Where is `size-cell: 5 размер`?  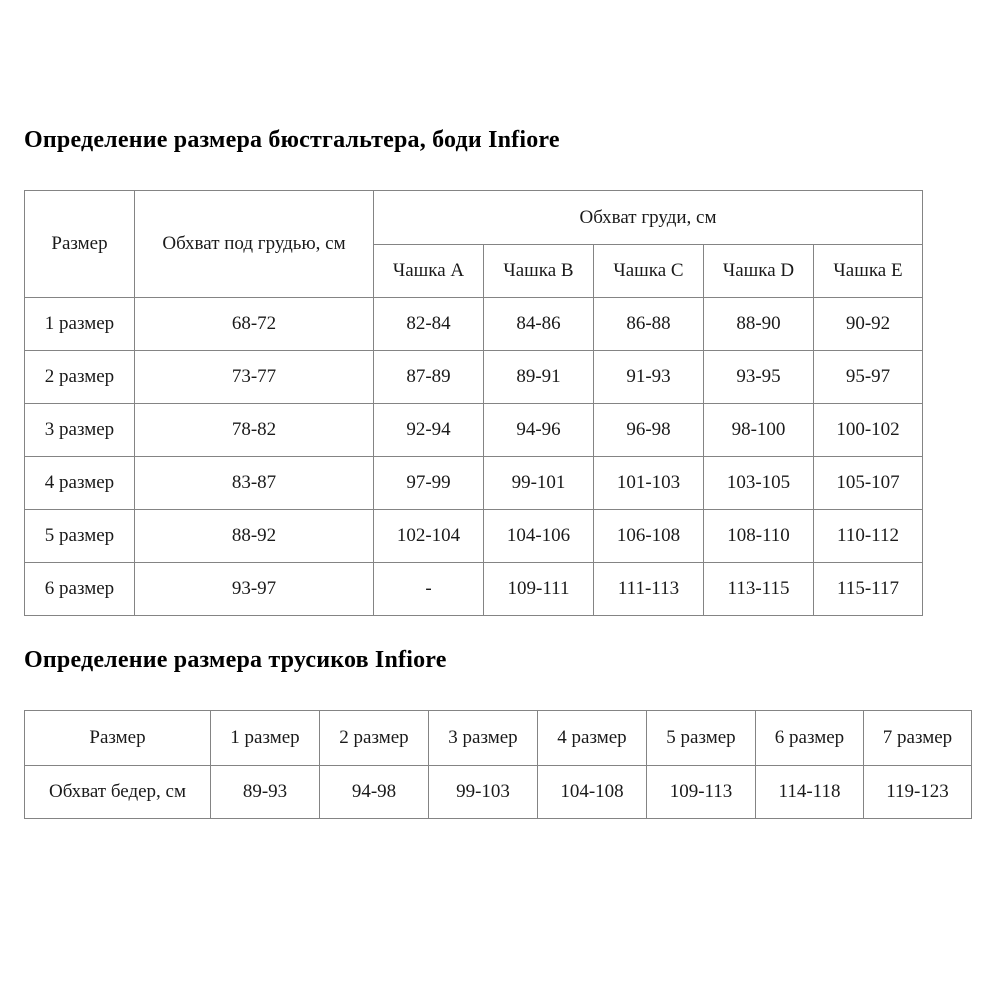
size-cell: 5 размер is located at coordinates (79, 536).